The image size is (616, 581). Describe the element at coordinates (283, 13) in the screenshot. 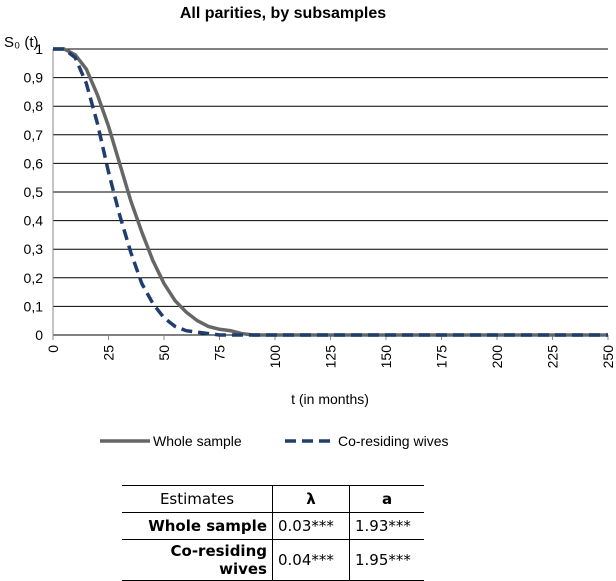

I see `chart-title: All parities, by subsamples` at that location.